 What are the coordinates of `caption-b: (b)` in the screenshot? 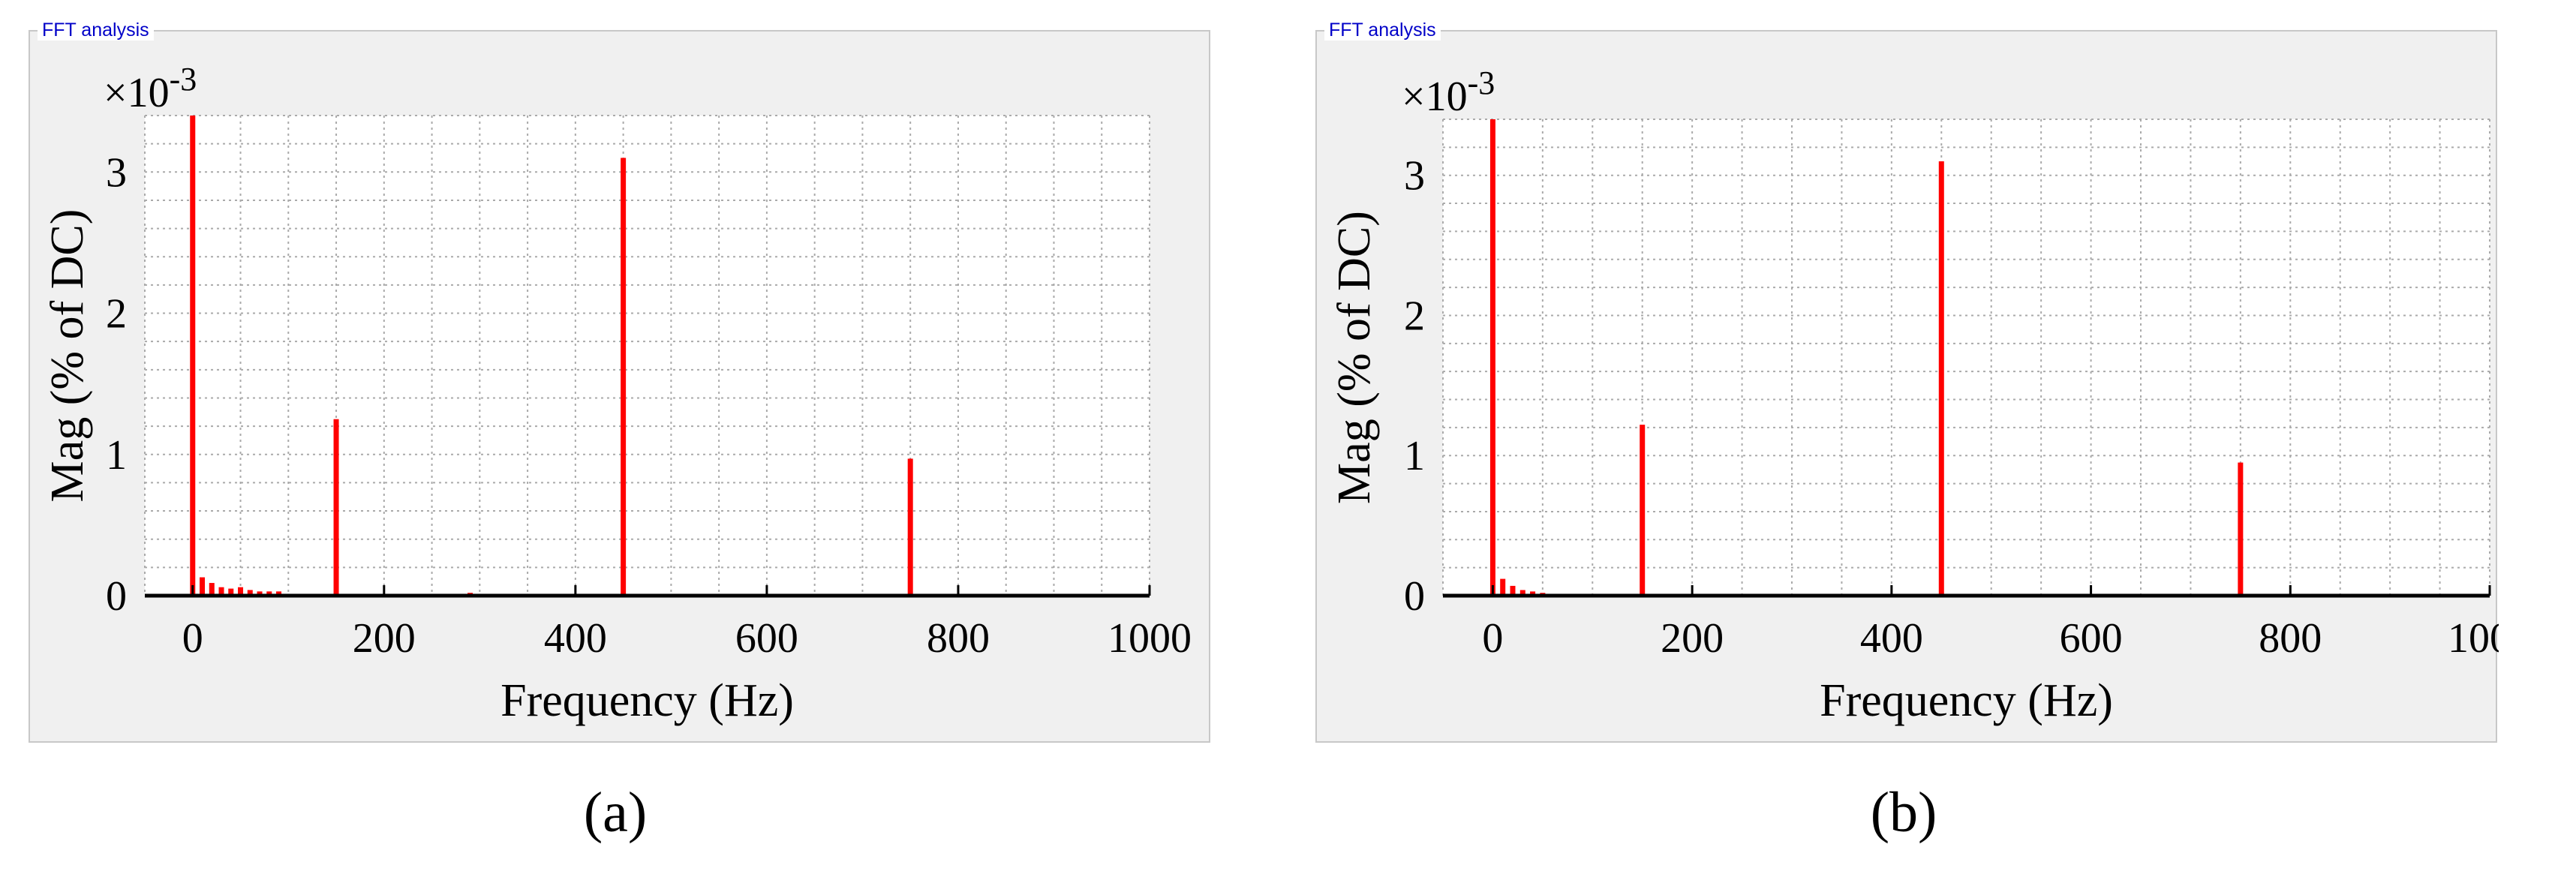 It's located at (1903, 812).